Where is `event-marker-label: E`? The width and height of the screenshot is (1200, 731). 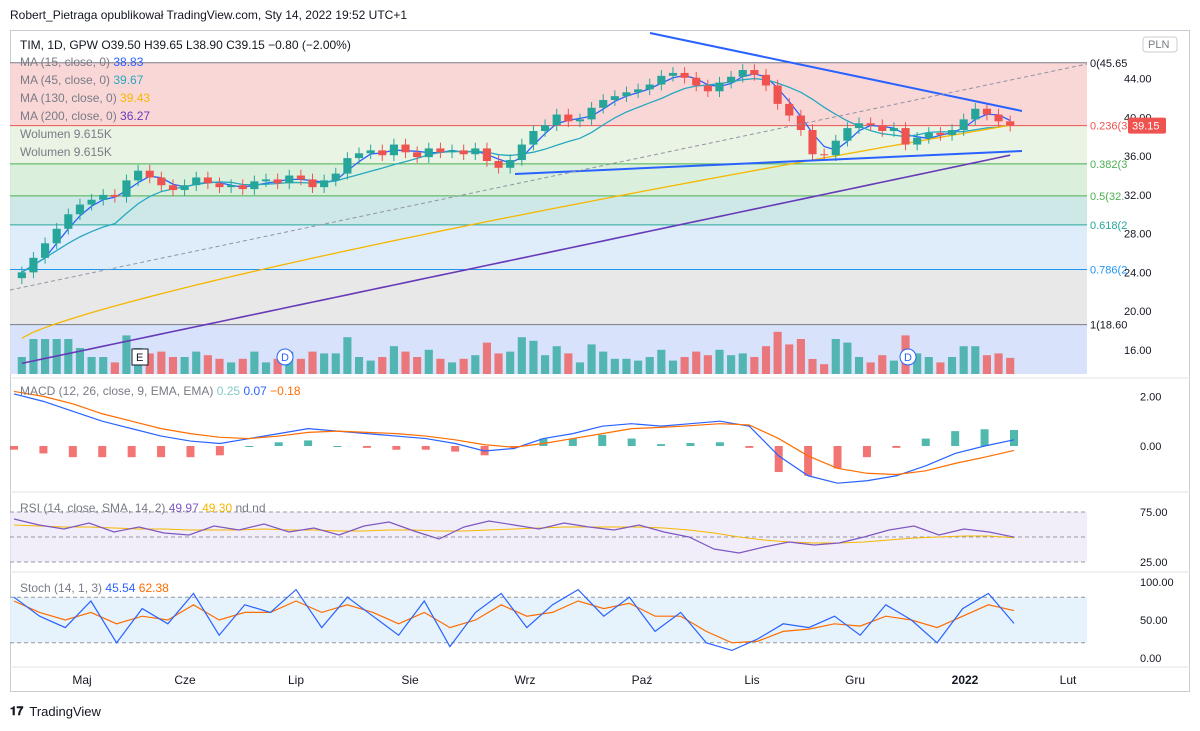
event-marker-label: E is located at coordinates (139, 358).